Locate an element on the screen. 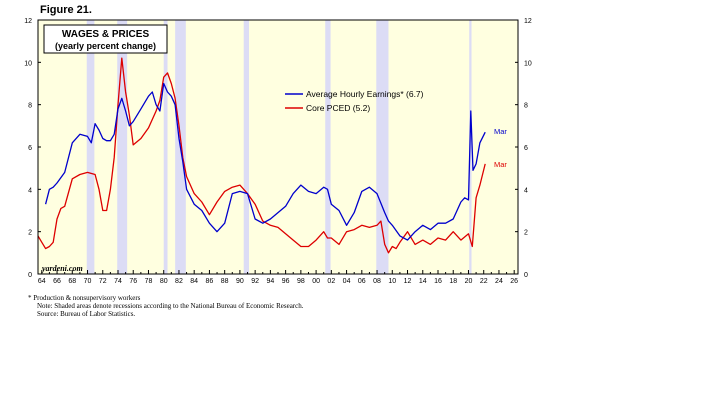 This screenshot has width=708, height=400. x-tick-label-64: 64 is located at coordinates (42, 281).